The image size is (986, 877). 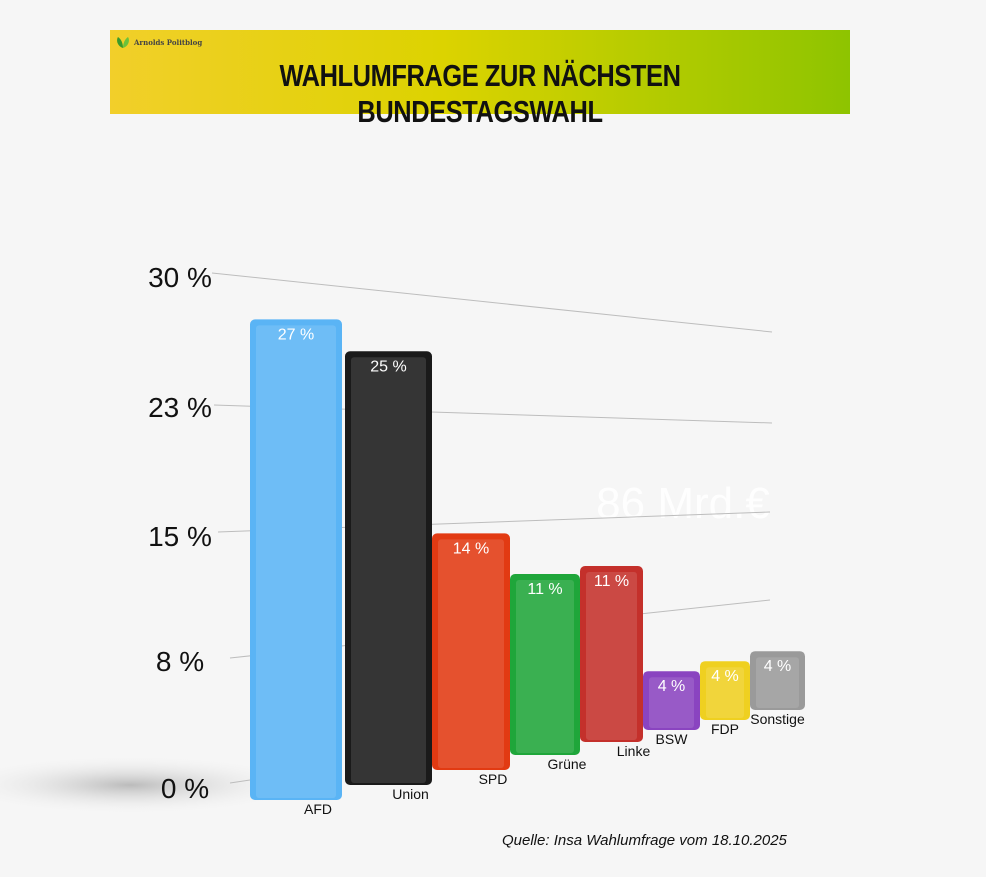 I want to click on category-label: Sonstige, so click(x=777, y=719).